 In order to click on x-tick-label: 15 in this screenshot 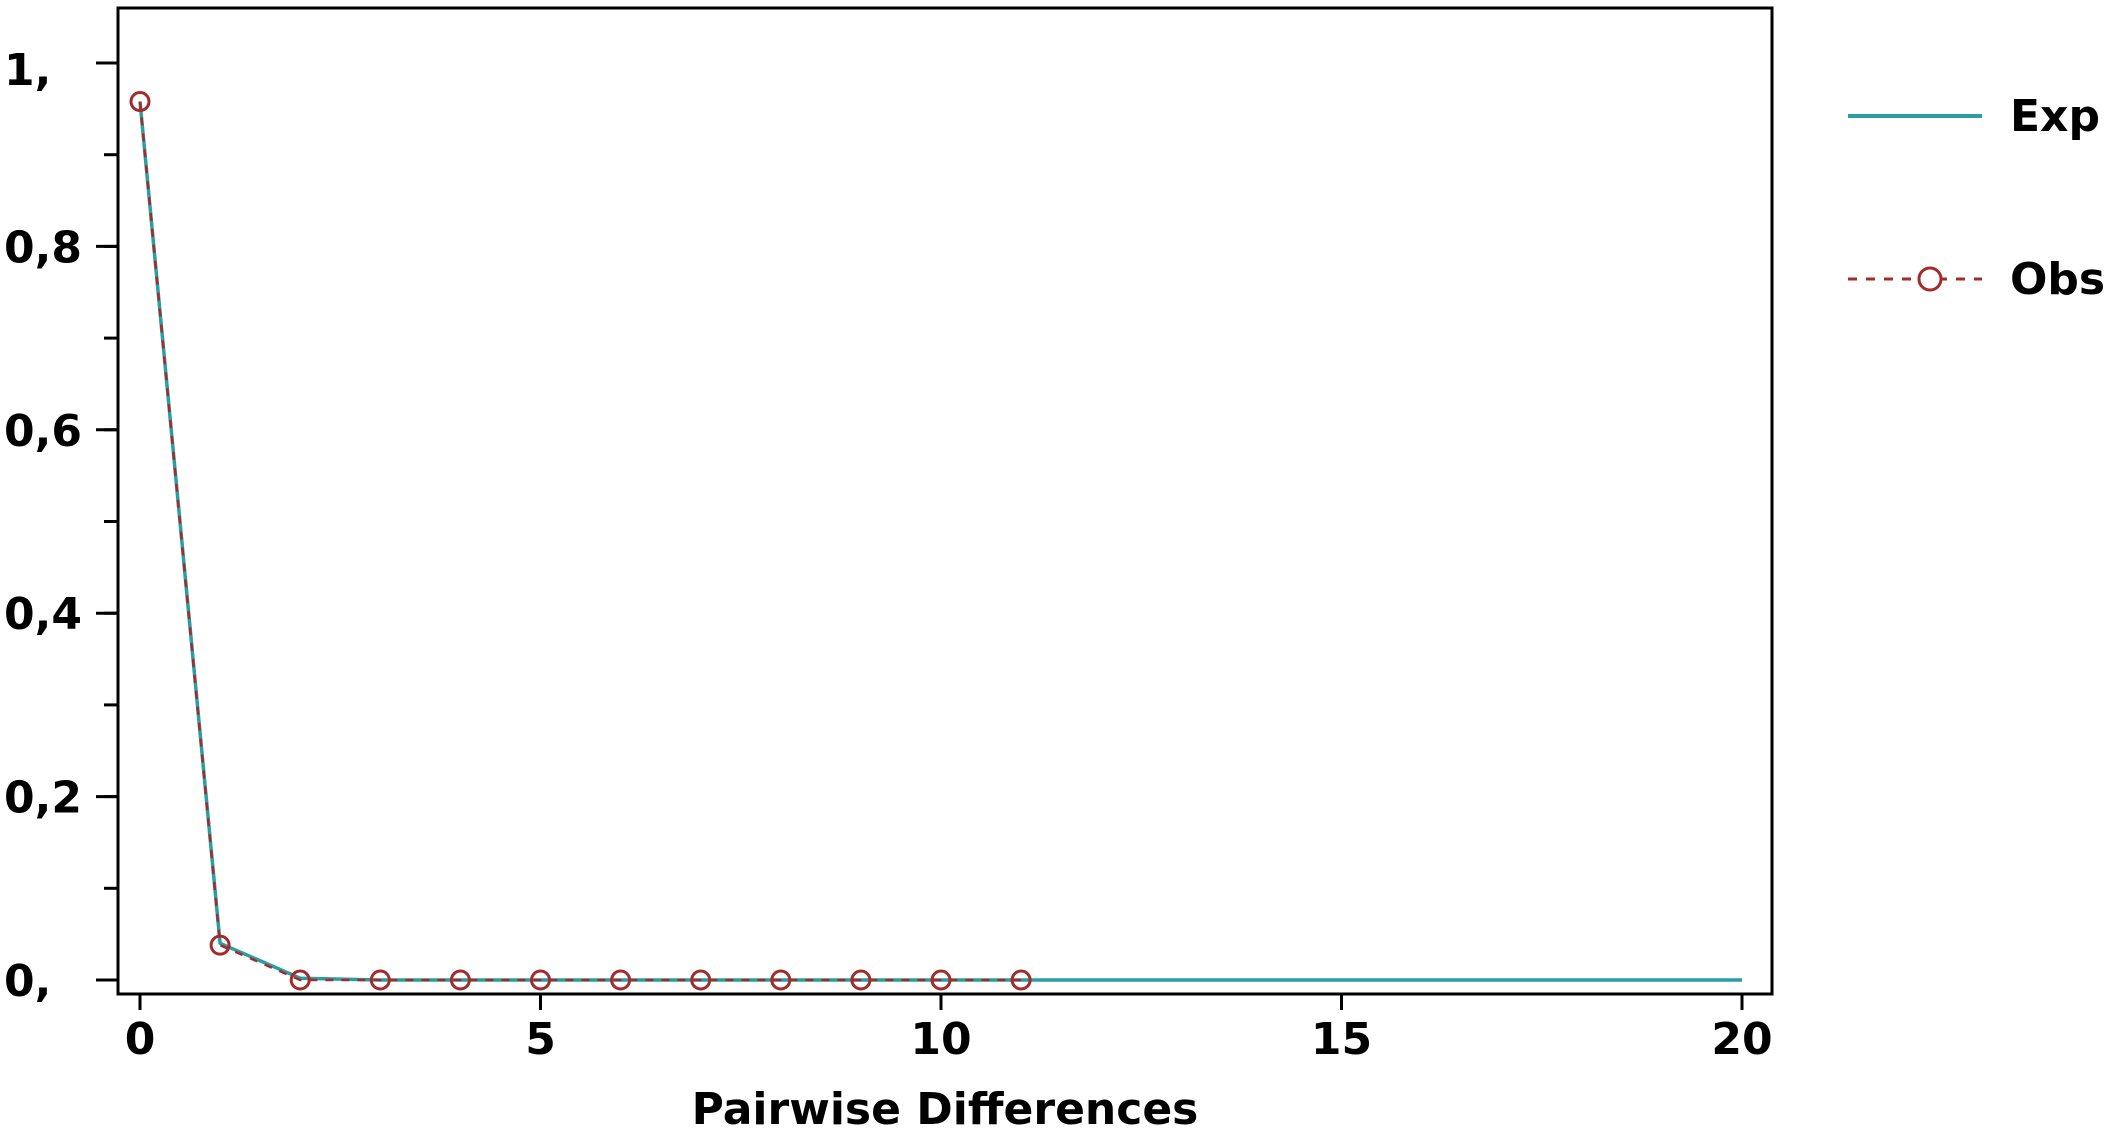, I will do `click(1341, 1039)`.